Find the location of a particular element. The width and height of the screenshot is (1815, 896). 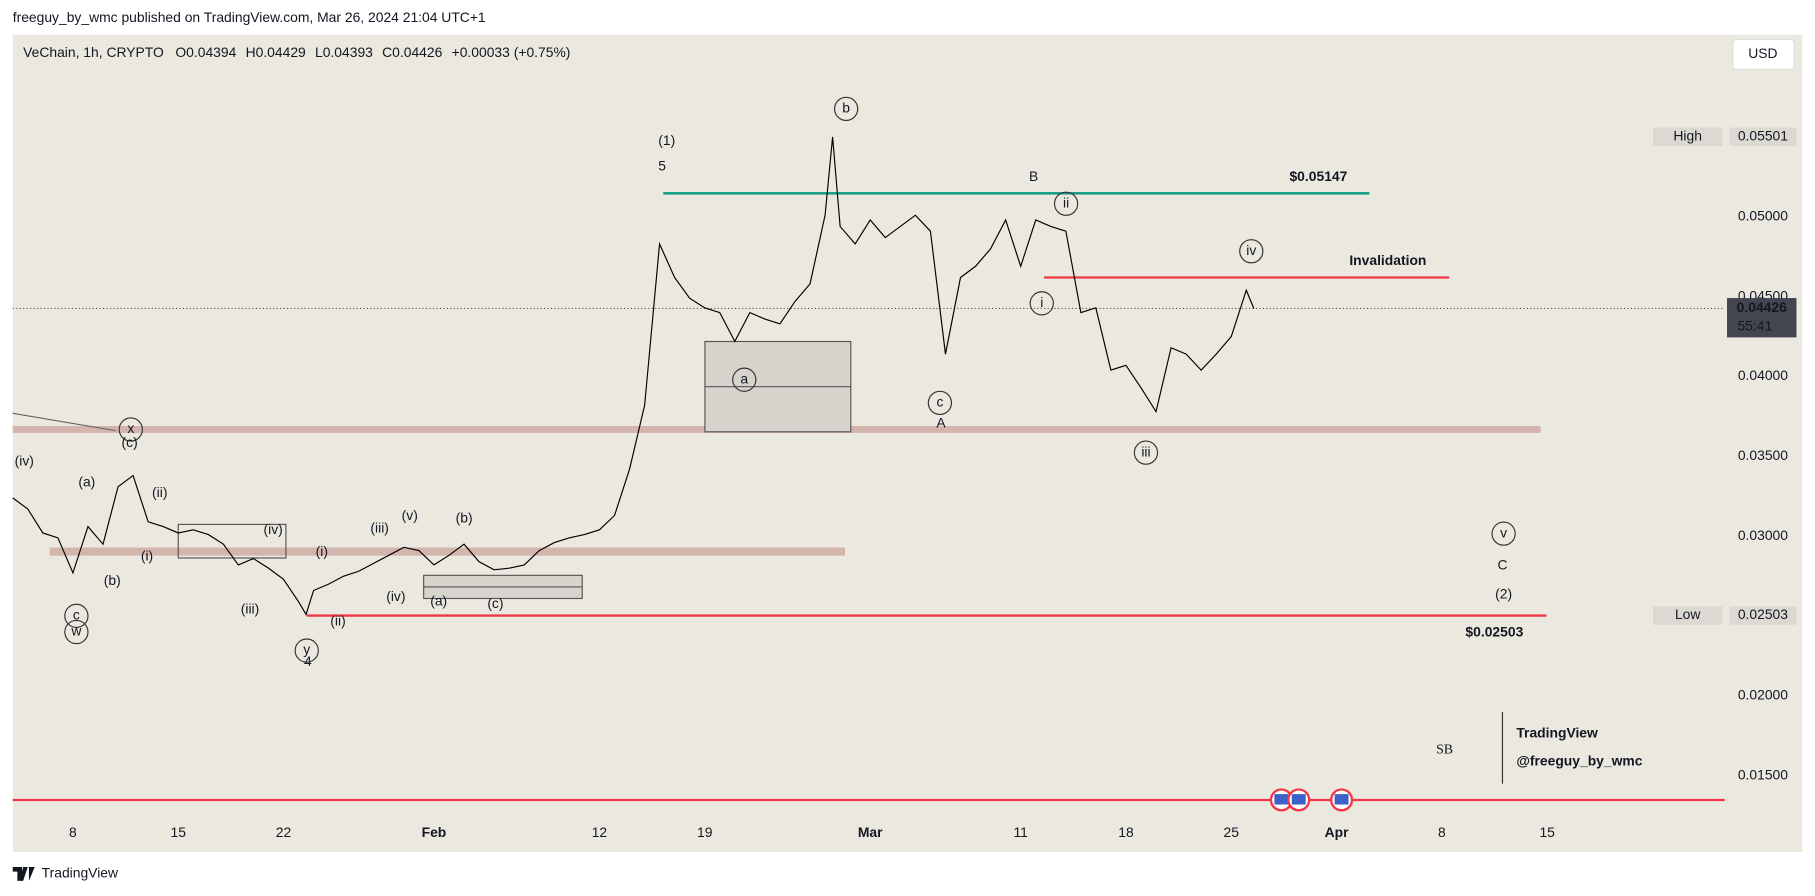

wave-label: A is located at coordinates (941, 422).